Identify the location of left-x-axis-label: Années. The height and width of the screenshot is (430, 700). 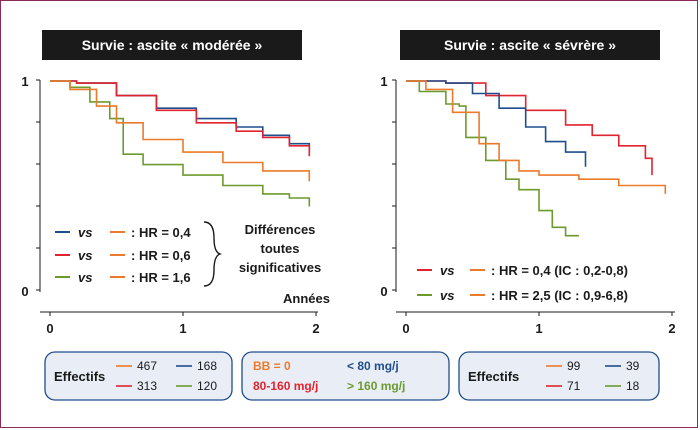
(306, 298).